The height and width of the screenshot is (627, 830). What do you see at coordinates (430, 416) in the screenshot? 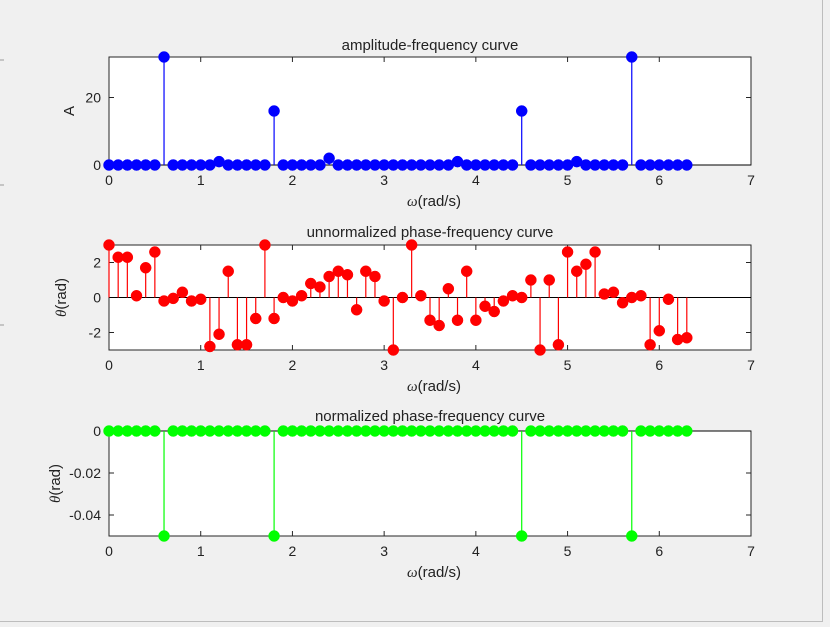
I see `plot-title: normalized phase-frequency curve` at bounding box center [430, 416].